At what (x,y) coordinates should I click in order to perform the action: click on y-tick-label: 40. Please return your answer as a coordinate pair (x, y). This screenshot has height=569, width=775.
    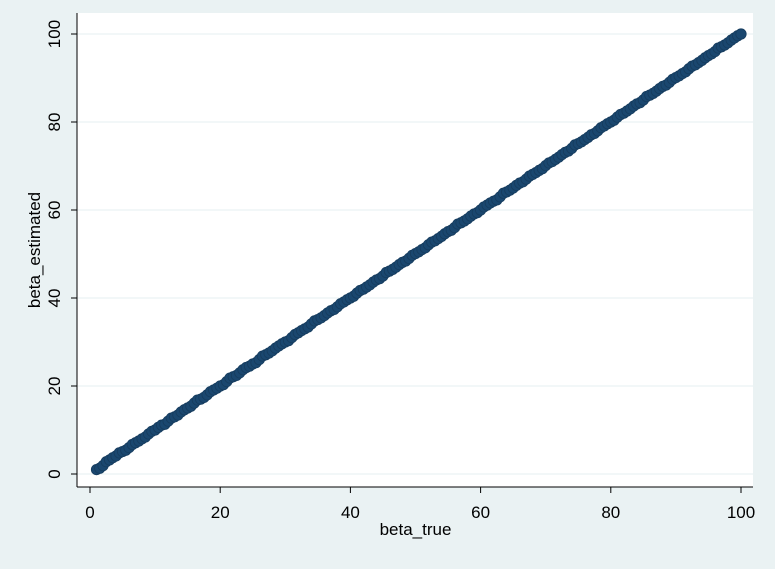
    Looking at the image, I should click on (54, 298).